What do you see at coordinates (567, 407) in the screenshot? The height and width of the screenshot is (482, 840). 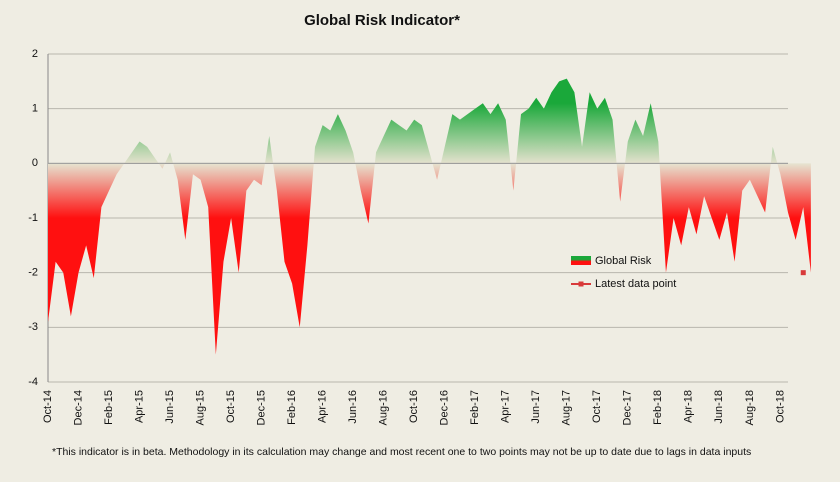 I see `x-tick-label: Aug-17` at bounding box center [567, 407].